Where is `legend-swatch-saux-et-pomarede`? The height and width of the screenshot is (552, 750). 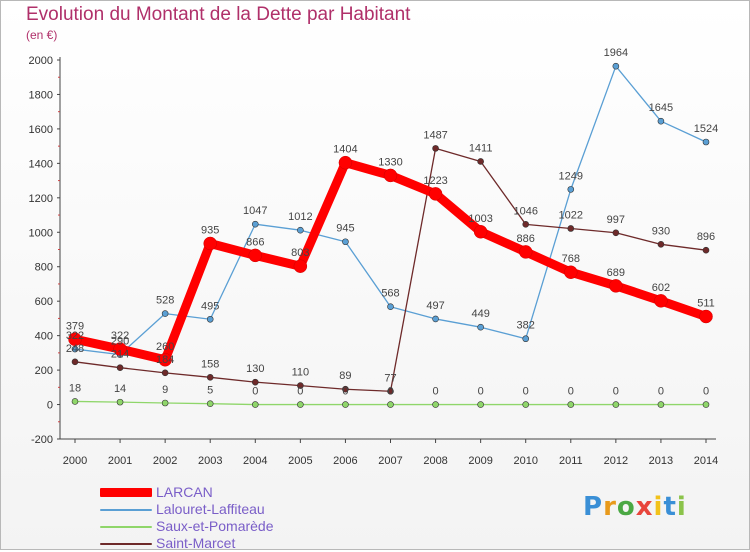
legend-swatch-saux-et-pomarede is located at coordinates (126, 527).